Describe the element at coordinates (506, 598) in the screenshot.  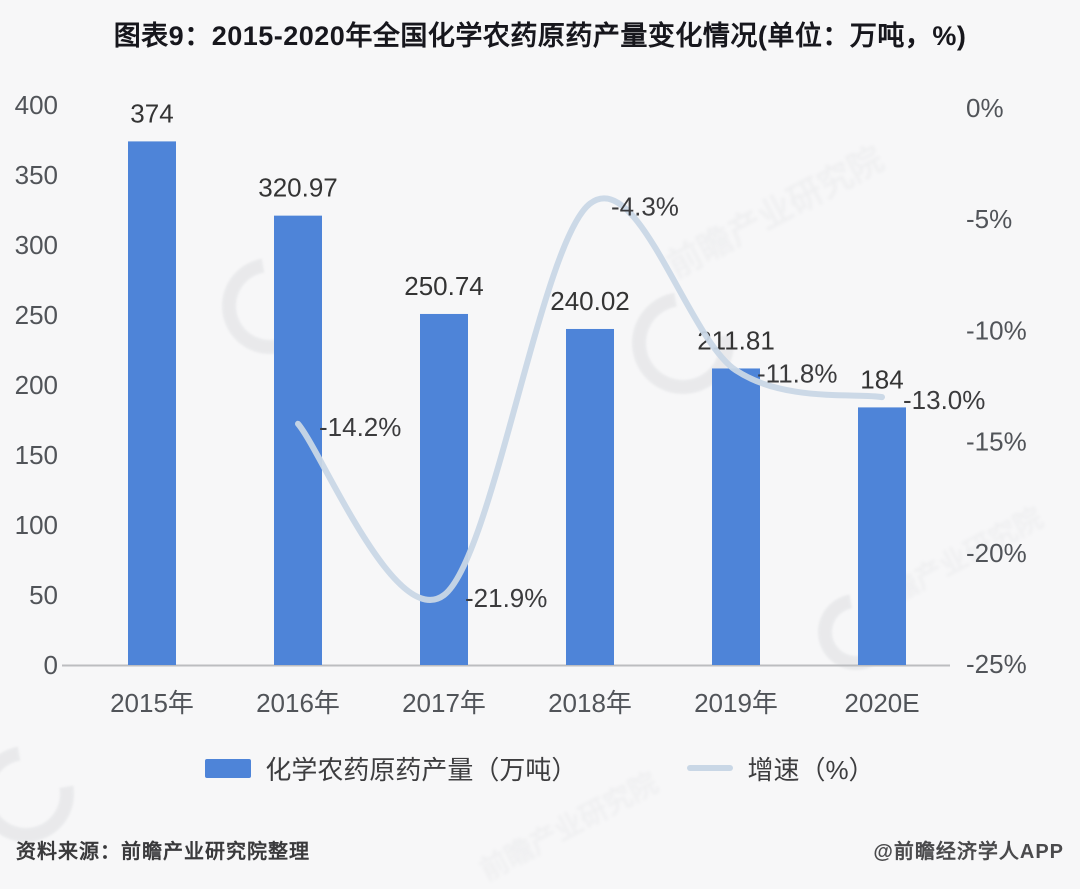
I see `growth-point-label: -21.9%` at that location.